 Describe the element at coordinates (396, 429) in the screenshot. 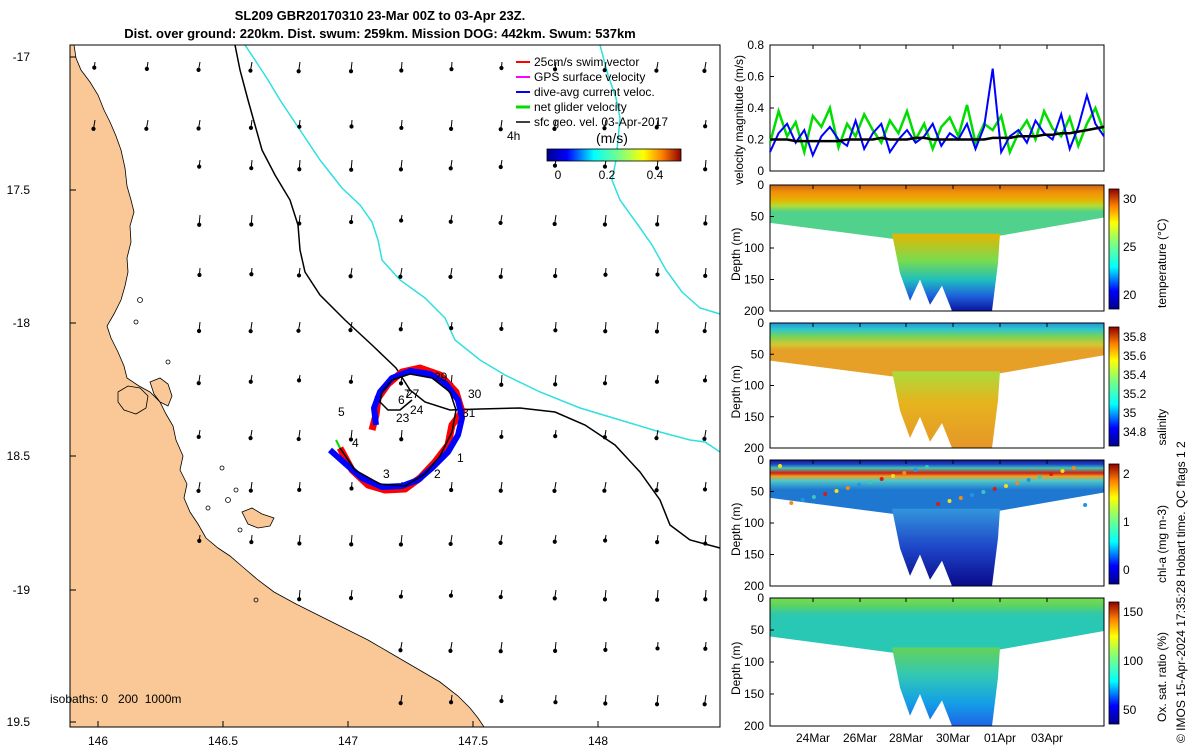

I see `dive-avg-current-trace` at that location.